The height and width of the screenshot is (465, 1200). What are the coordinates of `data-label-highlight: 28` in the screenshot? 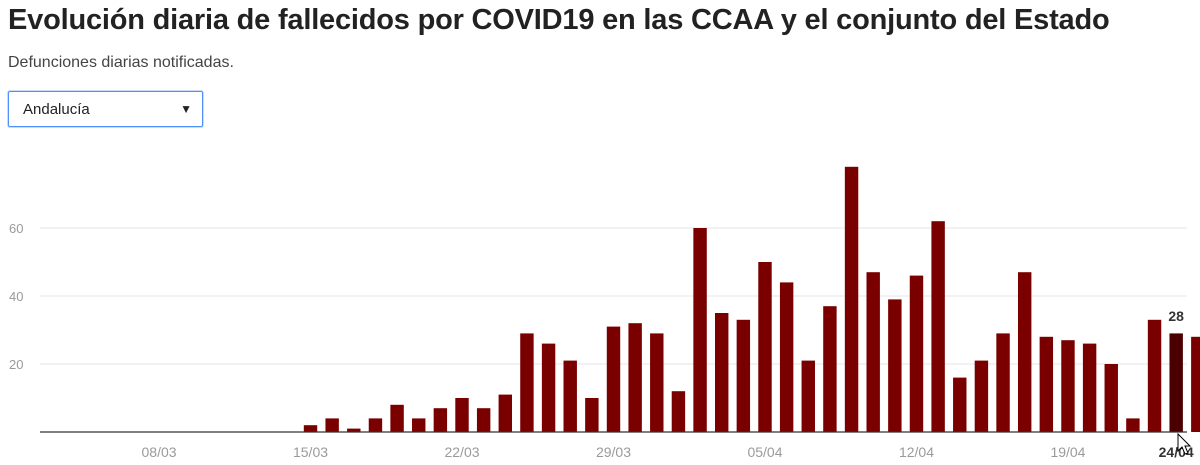 It's located at (1176, 316).